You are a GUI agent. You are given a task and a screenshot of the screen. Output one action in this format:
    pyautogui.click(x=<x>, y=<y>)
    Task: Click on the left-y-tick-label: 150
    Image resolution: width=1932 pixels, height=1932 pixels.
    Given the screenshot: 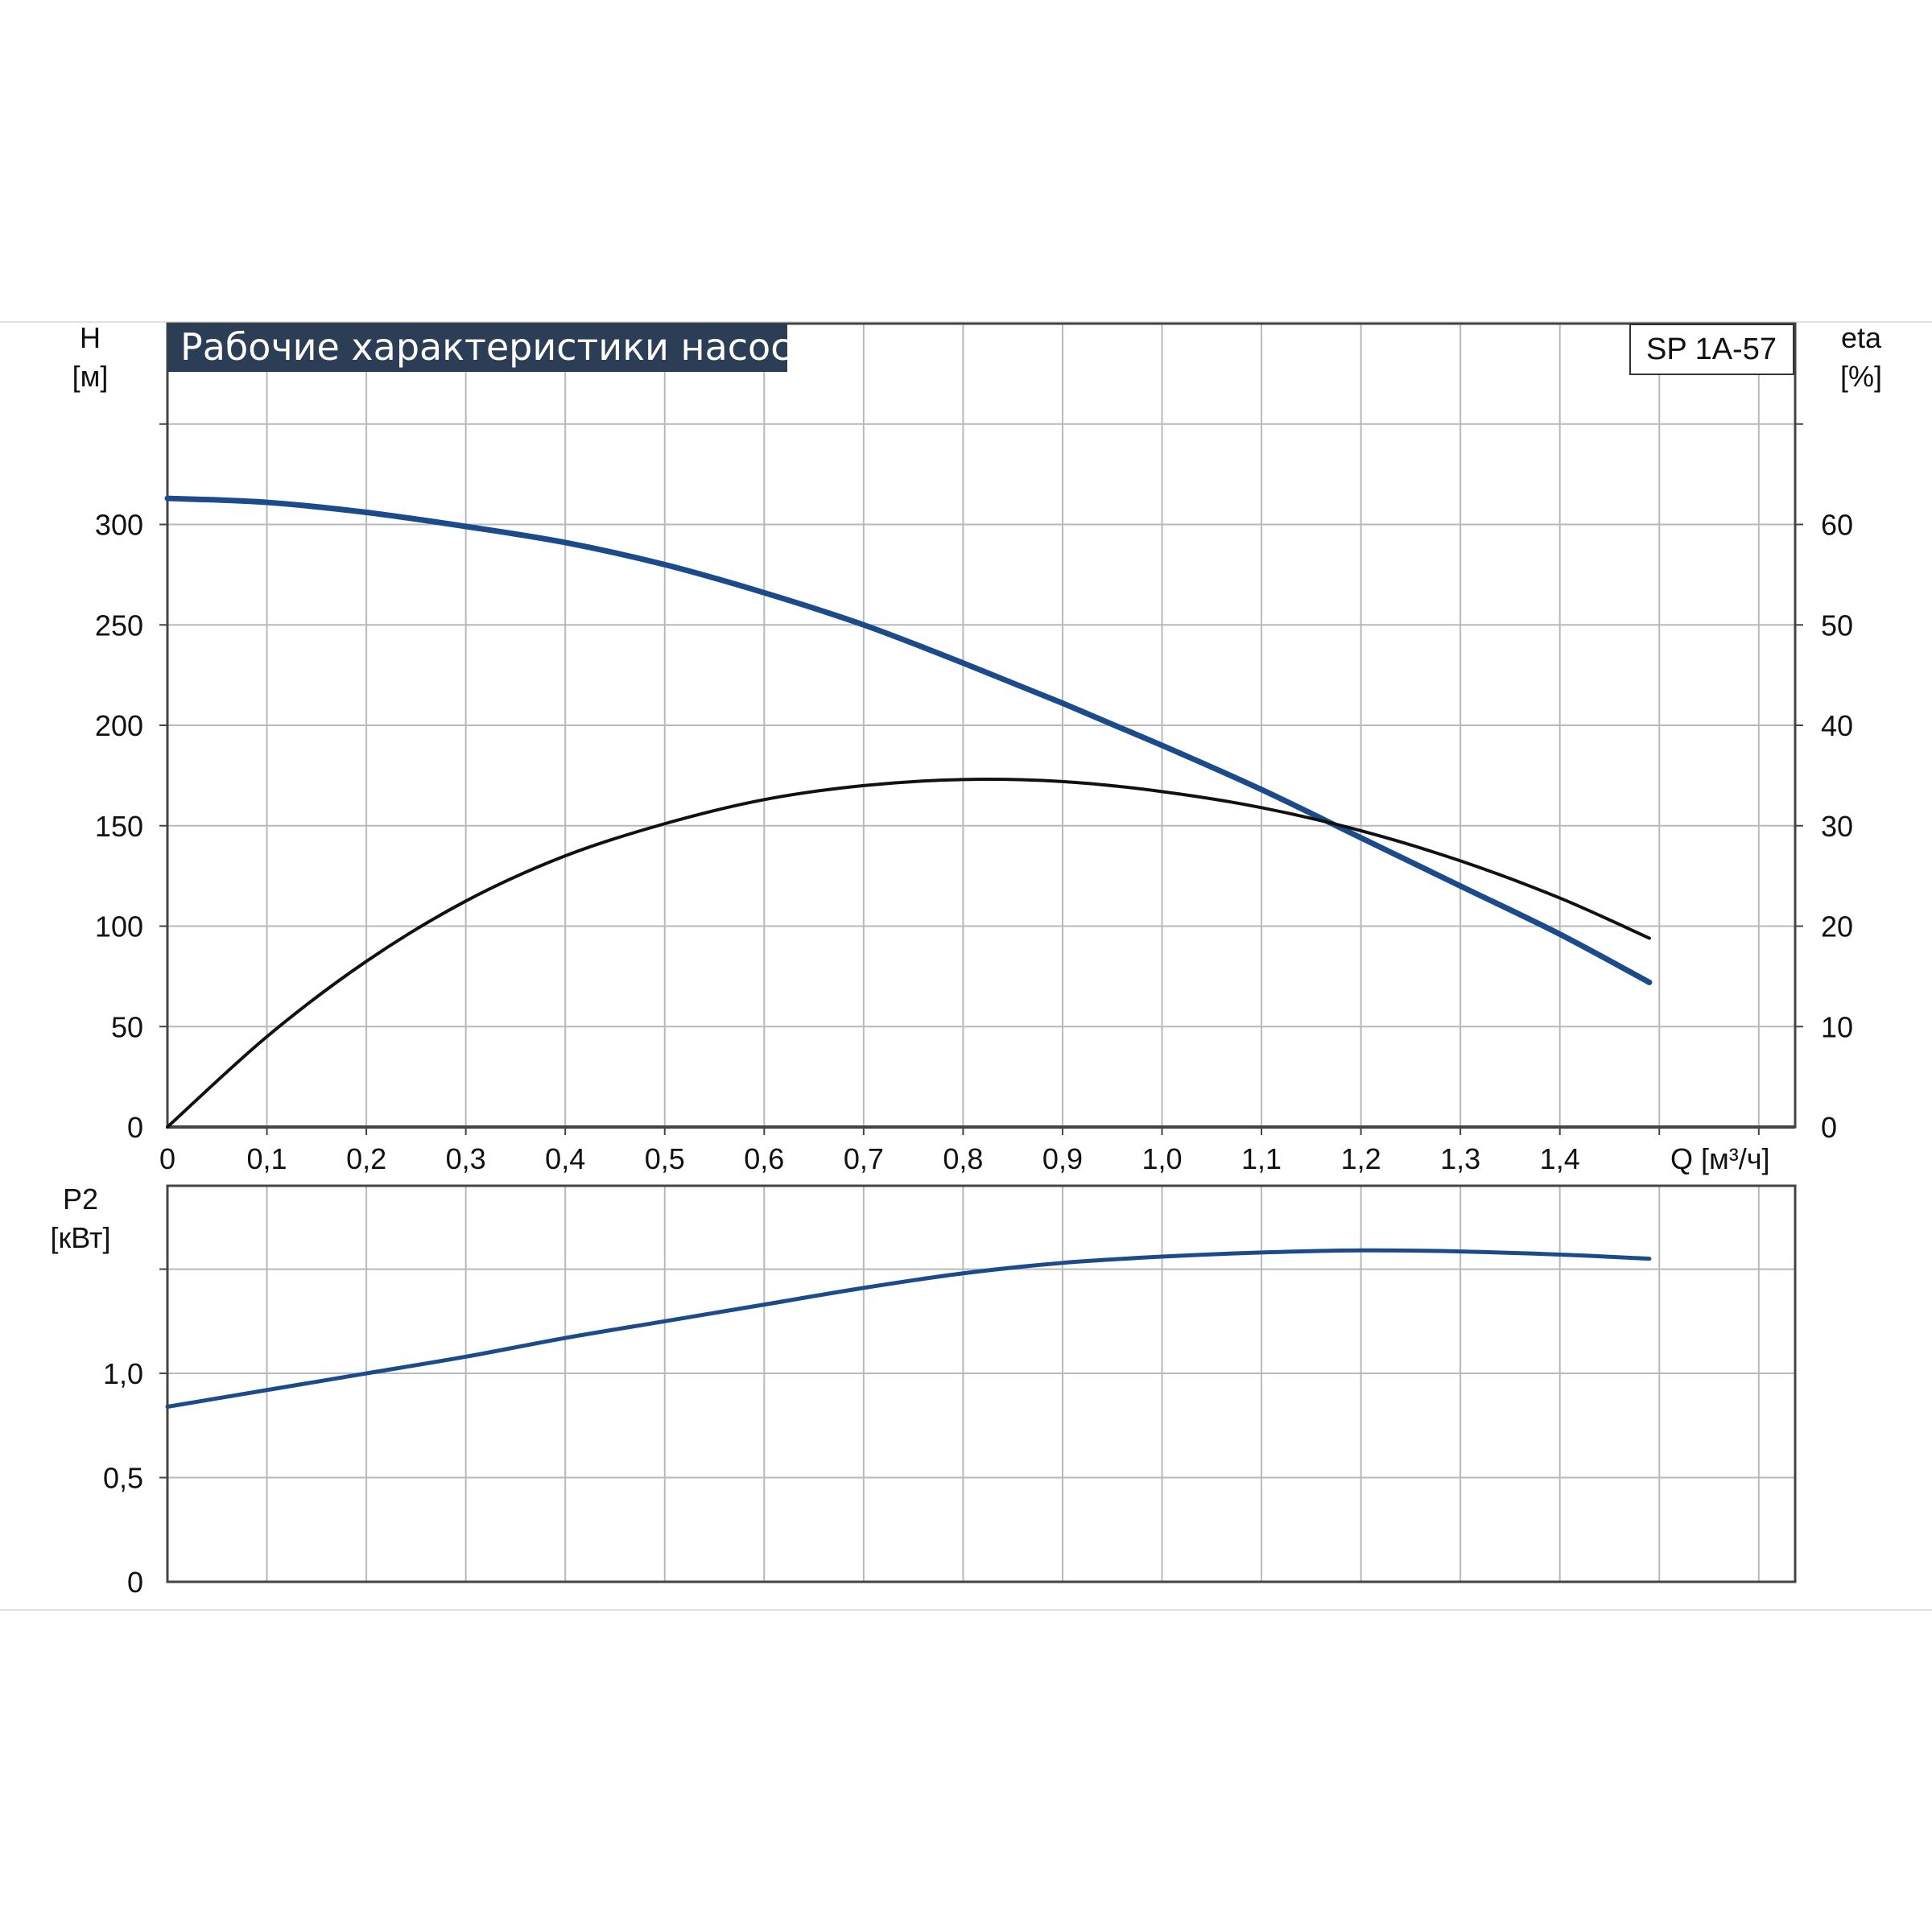 What is the action you would take?
    pyautogui.click(x=119, y=826)
    